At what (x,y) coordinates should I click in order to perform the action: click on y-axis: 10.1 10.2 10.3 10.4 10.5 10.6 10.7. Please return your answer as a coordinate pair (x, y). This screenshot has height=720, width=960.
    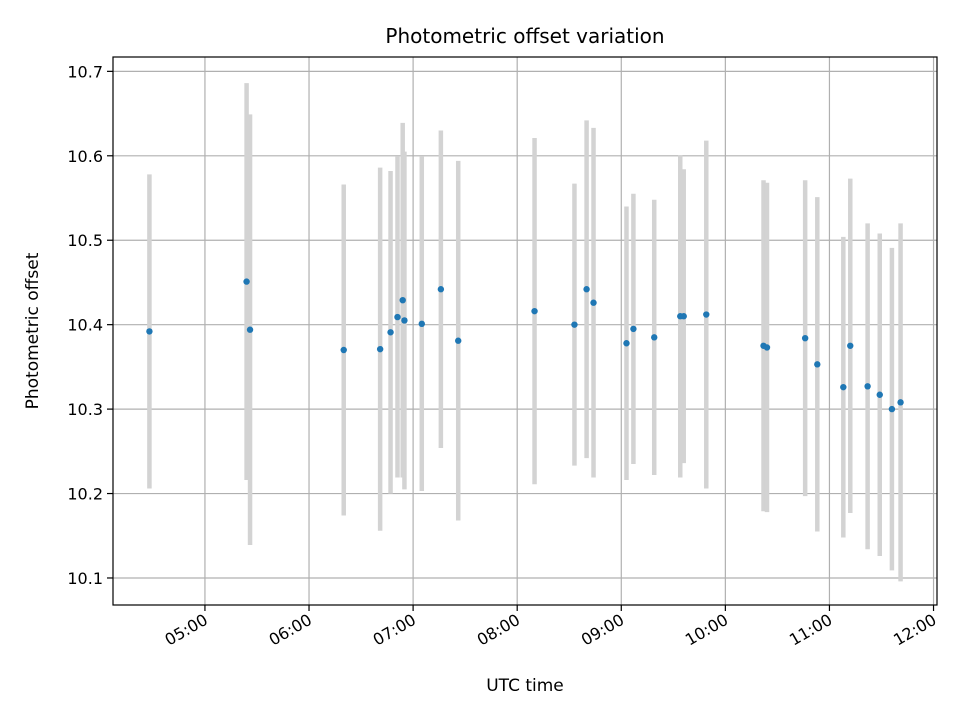
    Looking at the image, I should click on (90, 325).